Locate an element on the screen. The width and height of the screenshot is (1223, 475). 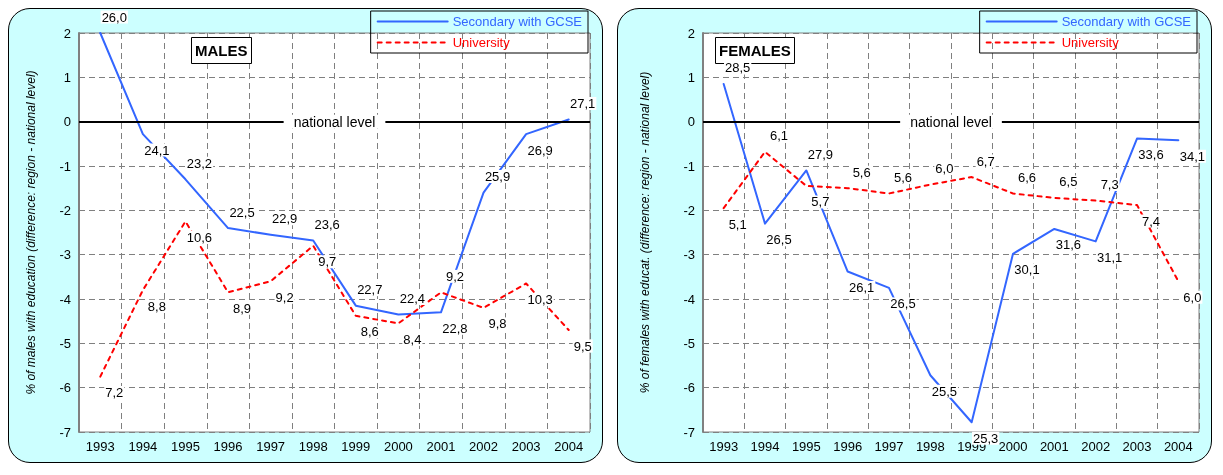
annotation: 7,2 is located at coordinates (114, 393).